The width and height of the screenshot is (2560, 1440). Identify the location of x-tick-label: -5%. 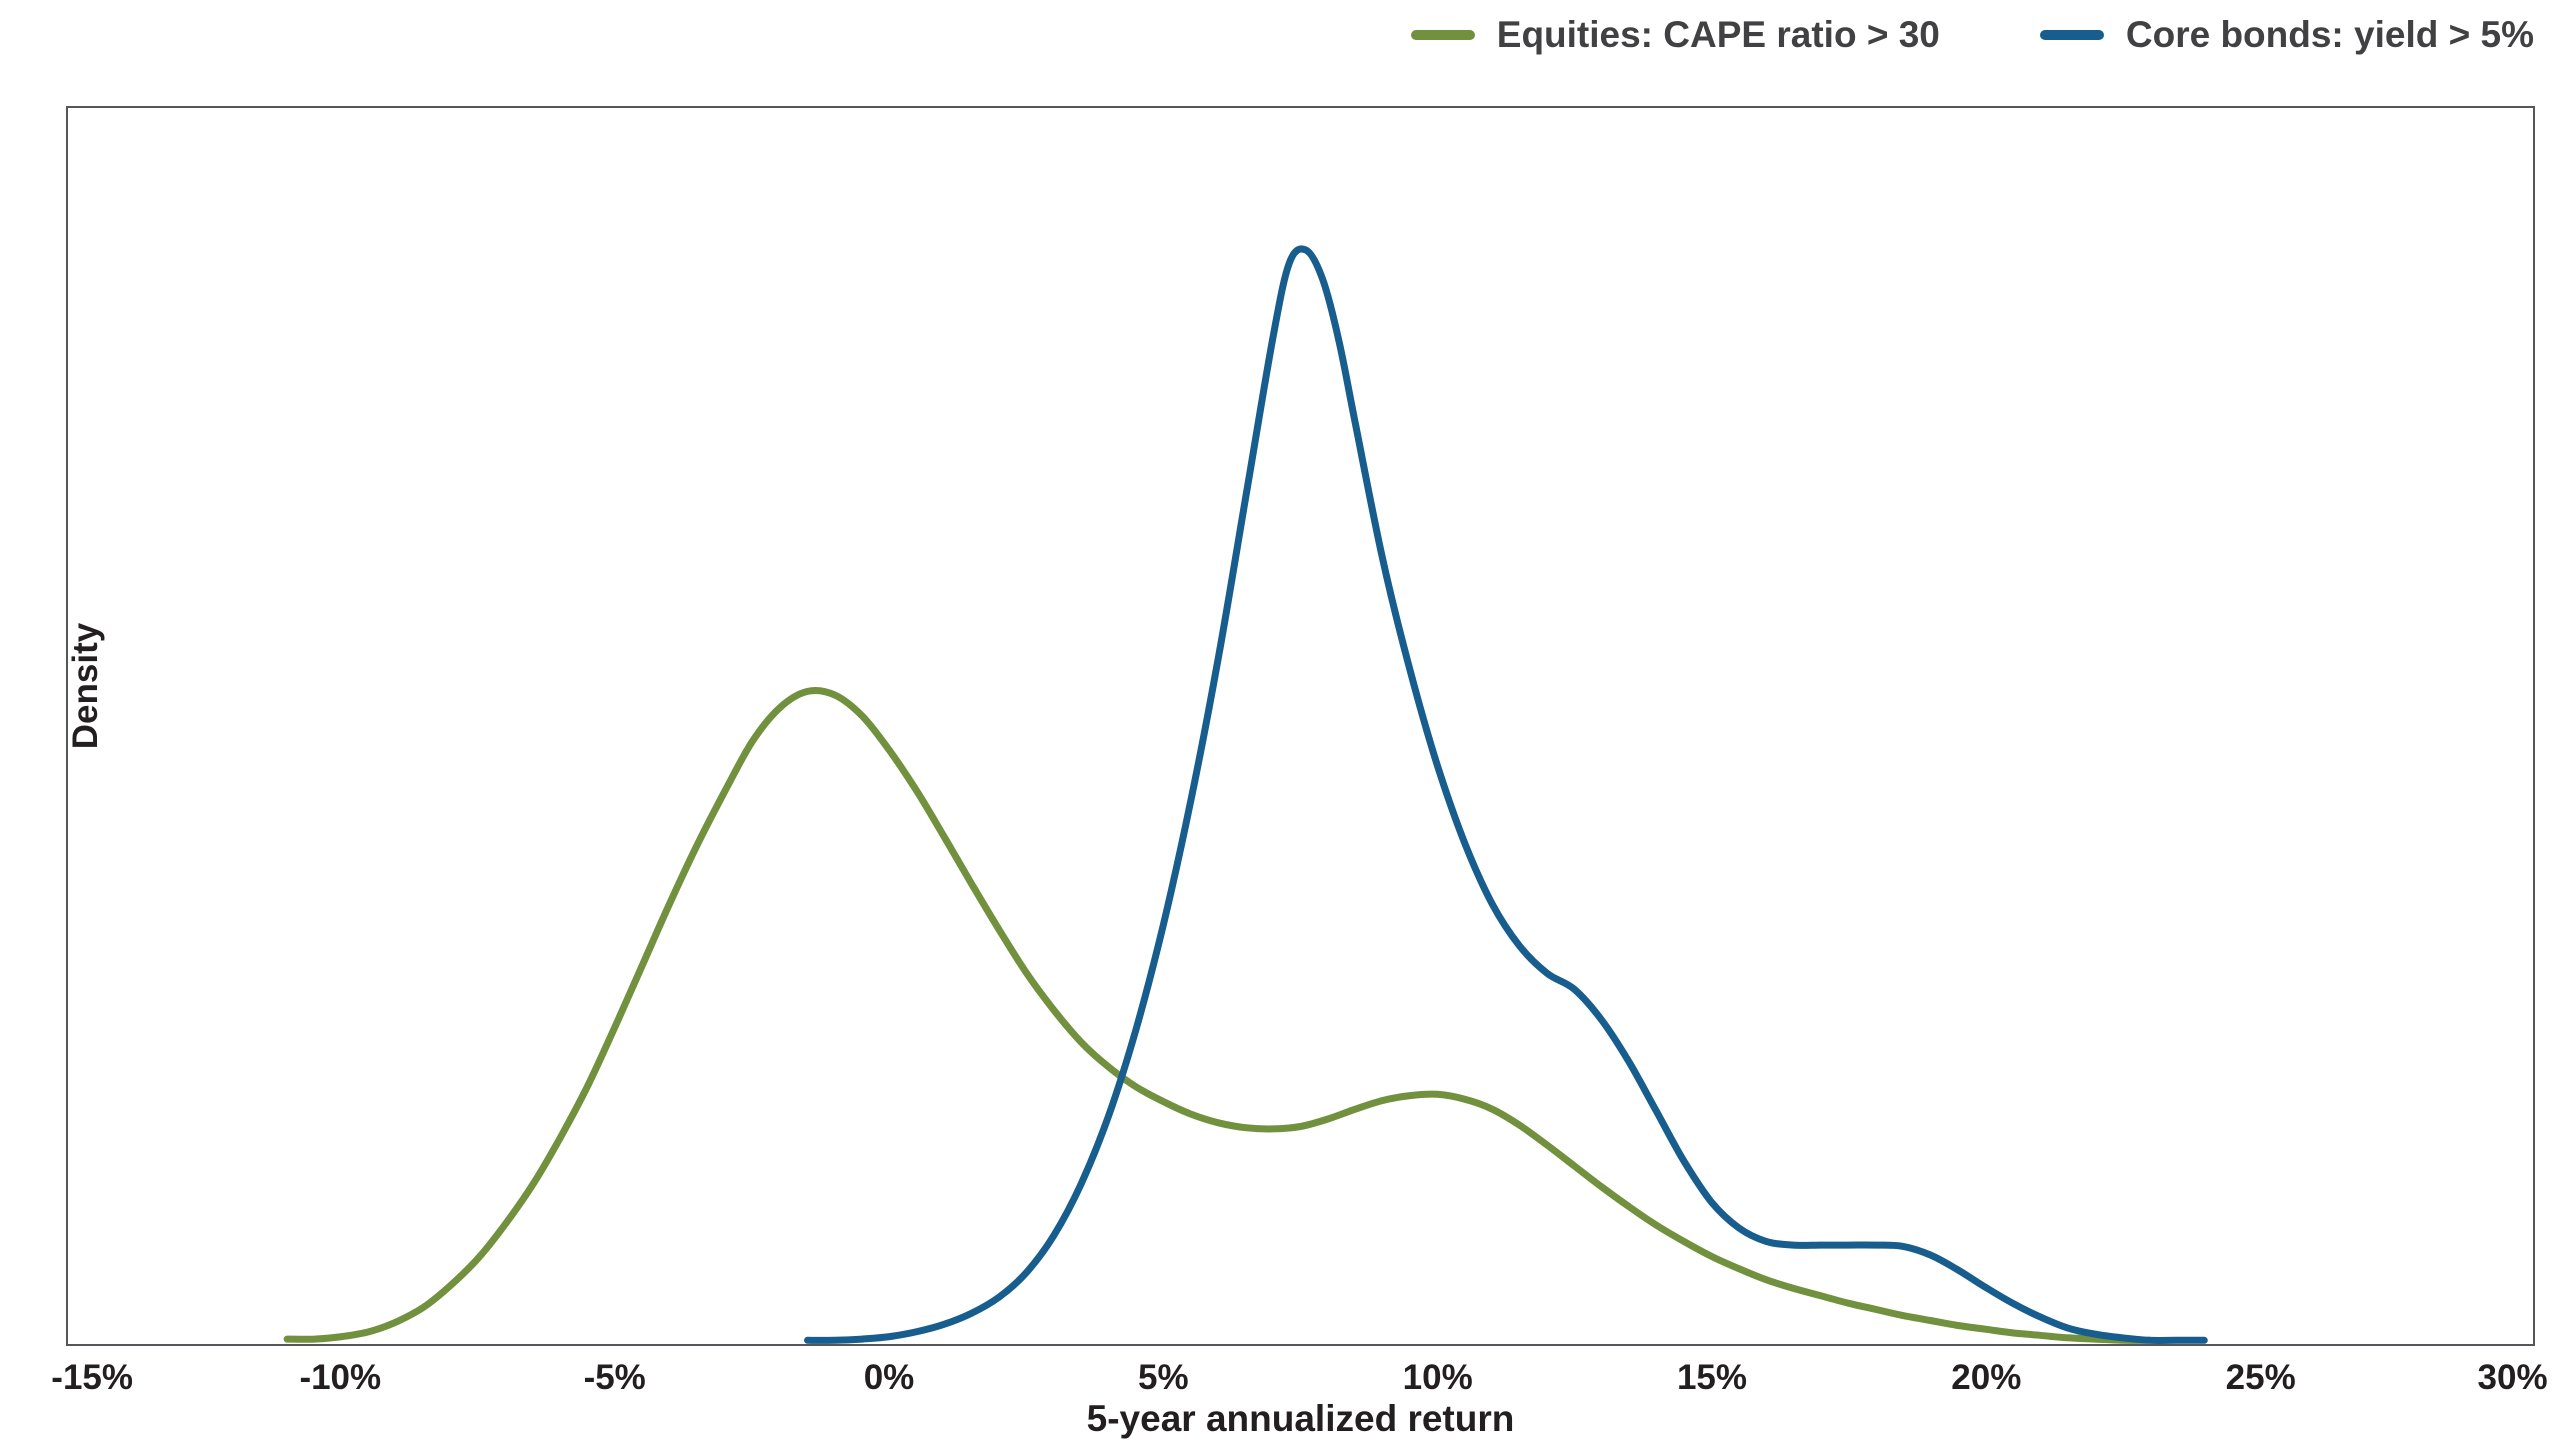
(614, 1377).